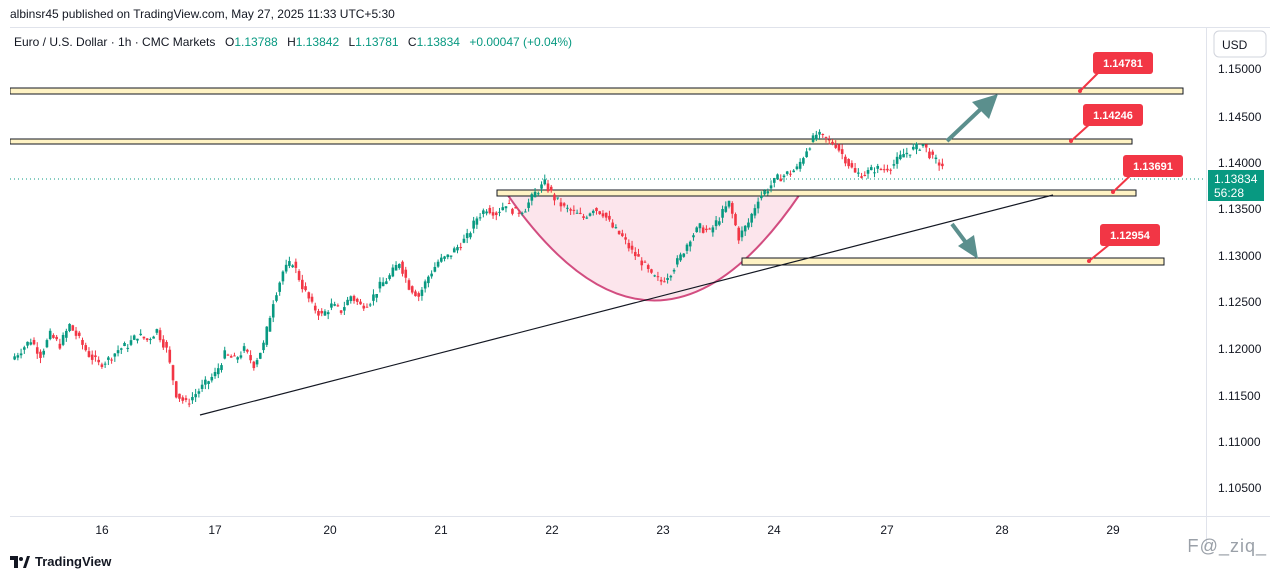 Image resolution: width=1281 pixels, height=580 pixels. Describe the element at coordinates (1113, 116) in the screenshot. I see `level-label-14246: 1.14246` at that location.